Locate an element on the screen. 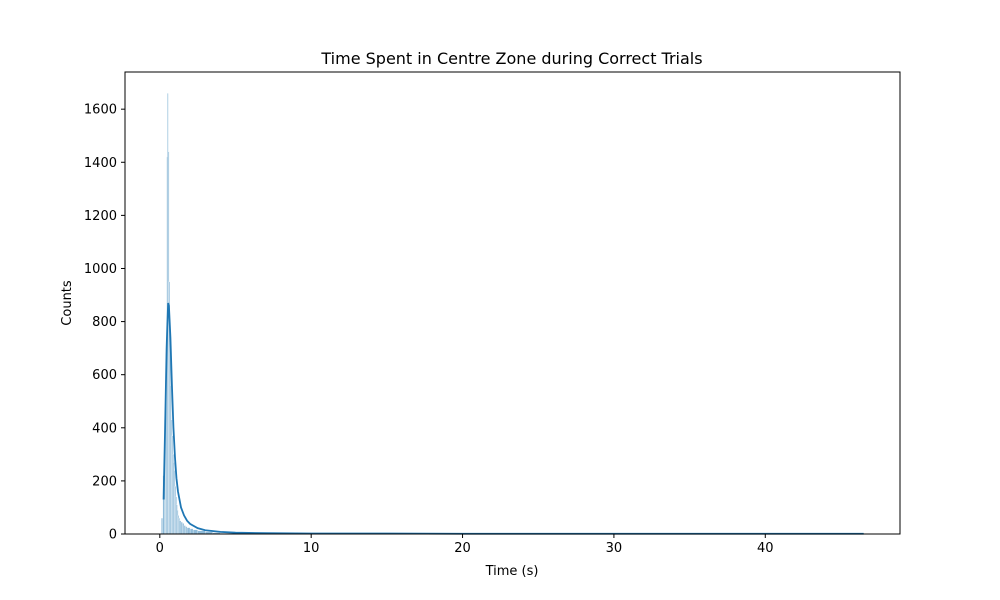  x-tick-label: 40 is located at coordinates (765, 548).